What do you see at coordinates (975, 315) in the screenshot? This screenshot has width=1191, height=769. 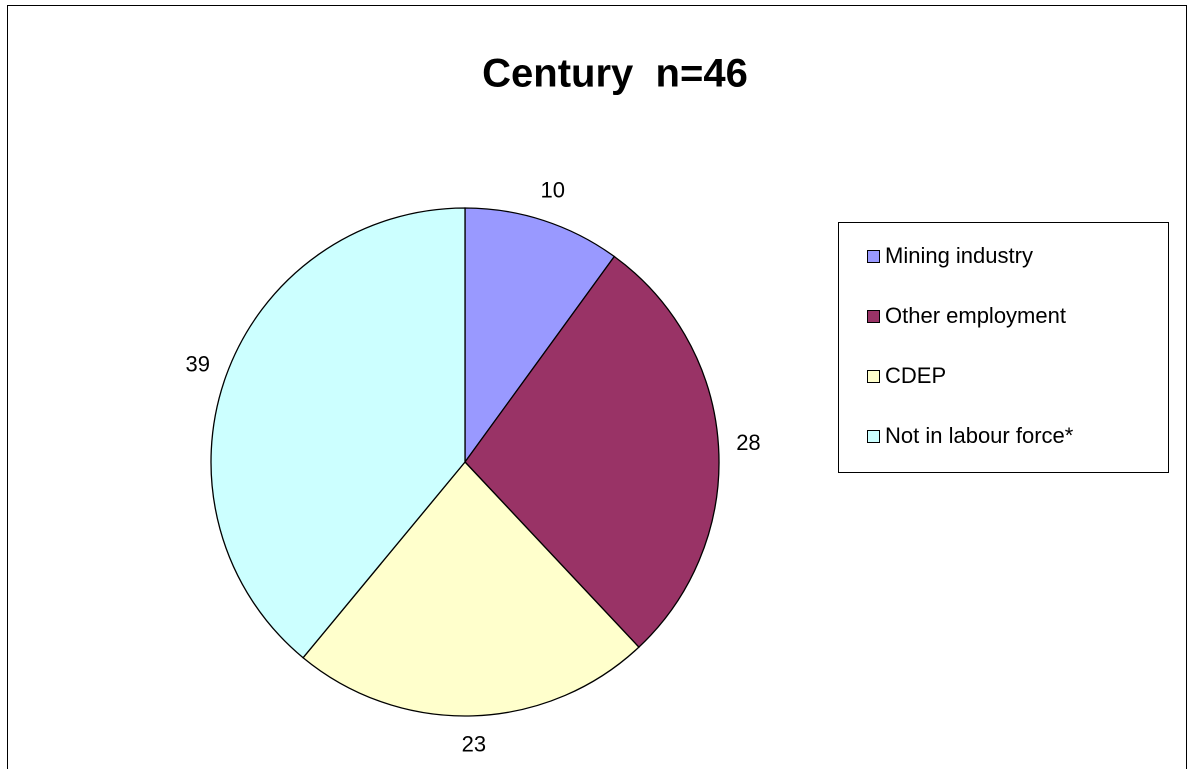 I see `legend-label: Other employment` at bounding box center [975, 315].